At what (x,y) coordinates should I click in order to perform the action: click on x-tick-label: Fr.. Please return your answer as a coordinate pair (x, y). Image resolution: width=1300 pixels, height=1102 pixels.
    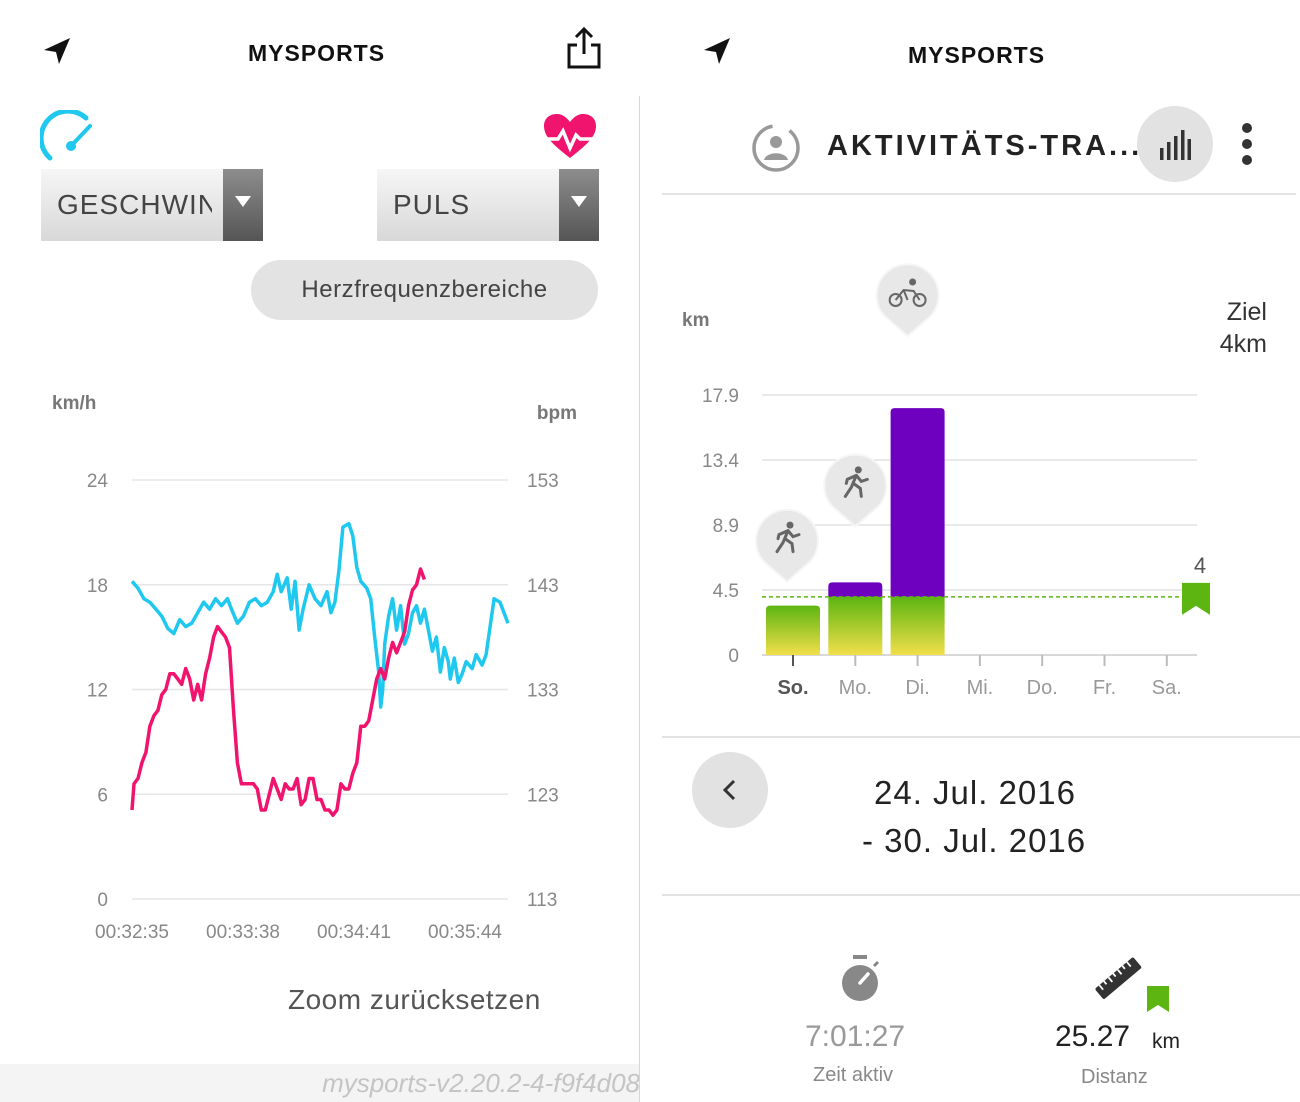
    Looking at the image, I should click on (1104, 688).